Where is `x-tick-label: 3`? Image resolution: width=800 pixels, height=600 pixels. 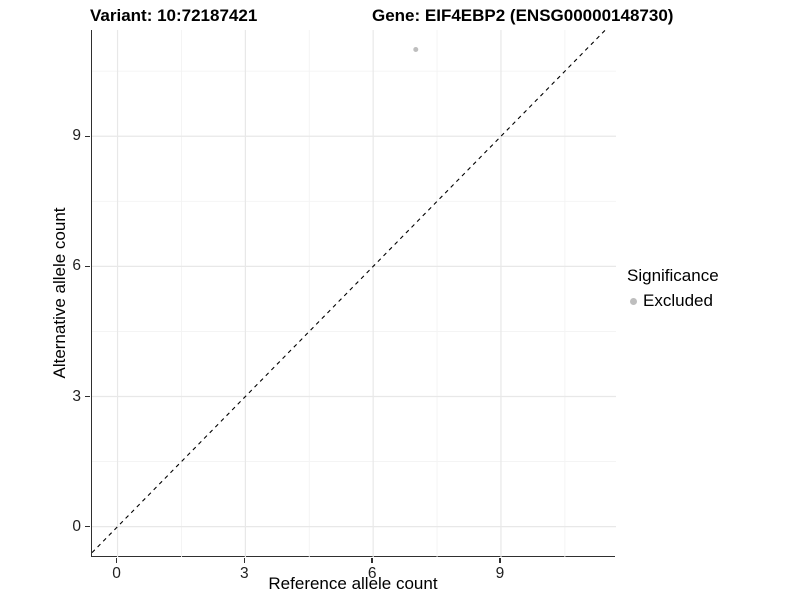
x-tick-label: 3 is located at coordinates (244, 573).